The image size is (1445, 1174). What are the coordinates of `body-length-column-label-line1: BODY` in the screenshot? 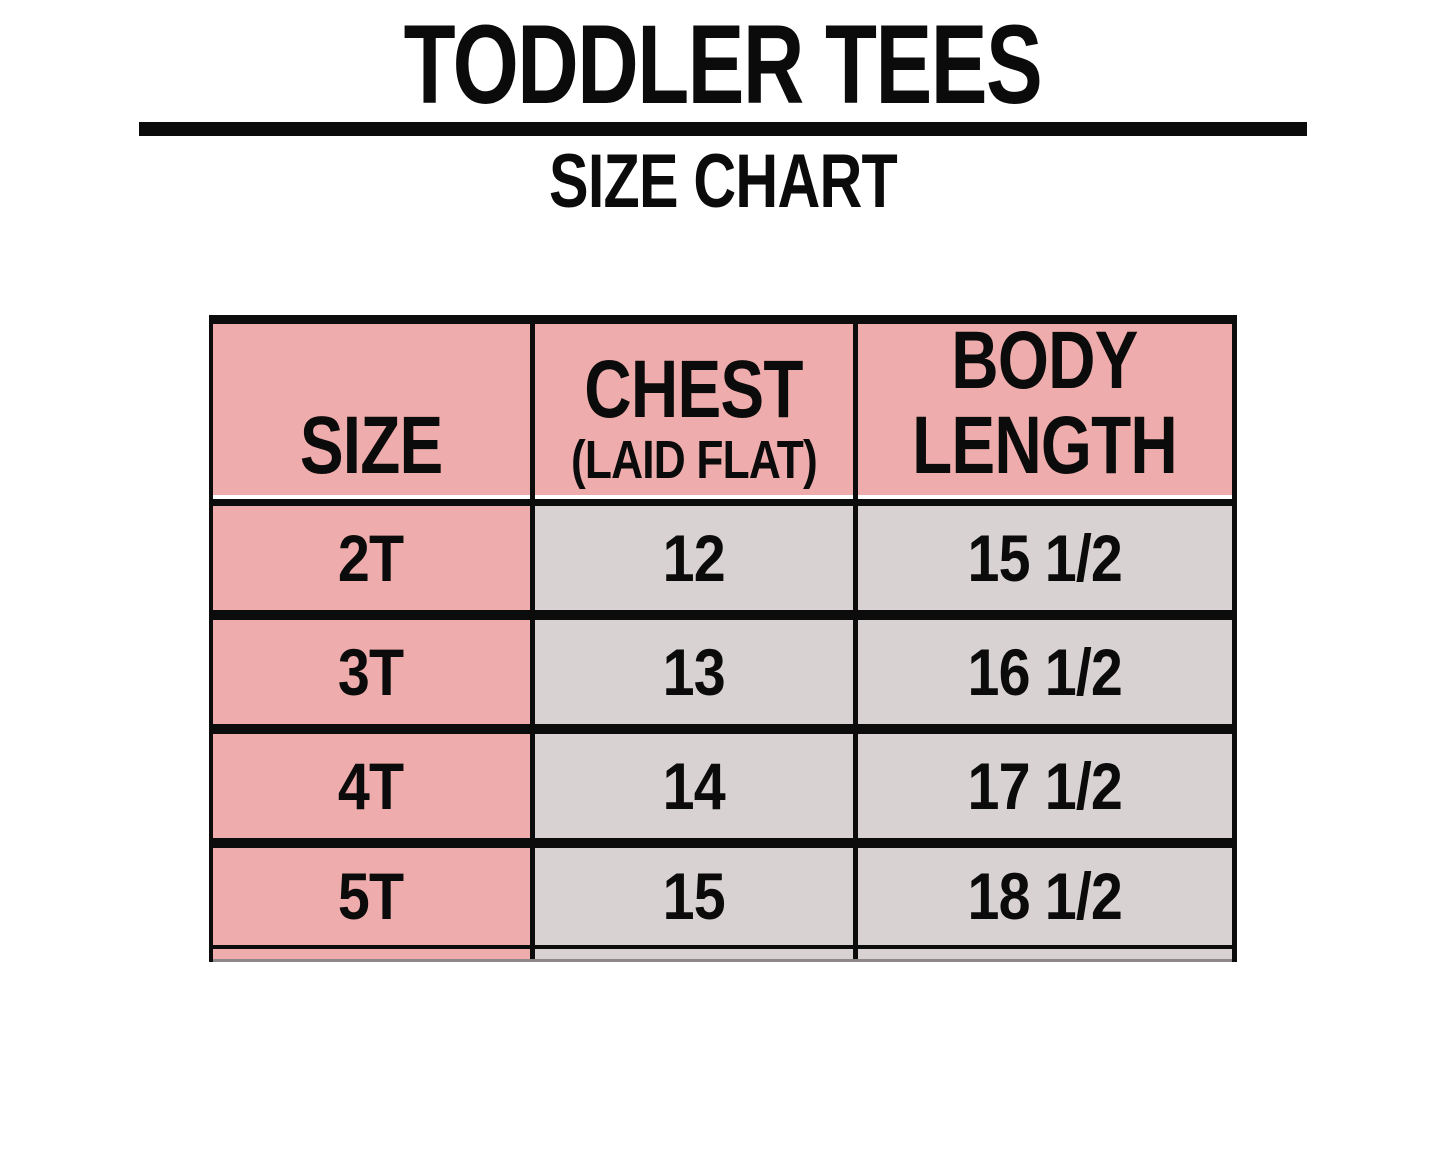 It's located at (1044, 361).